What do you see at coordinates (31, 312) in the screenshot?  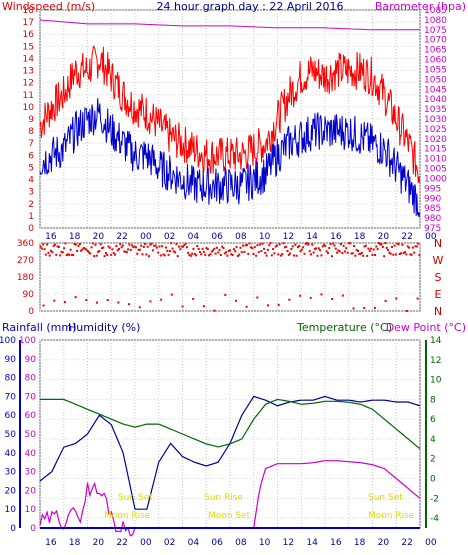 I see `direction-tick-0: 0` at bounding box center [31, 312].